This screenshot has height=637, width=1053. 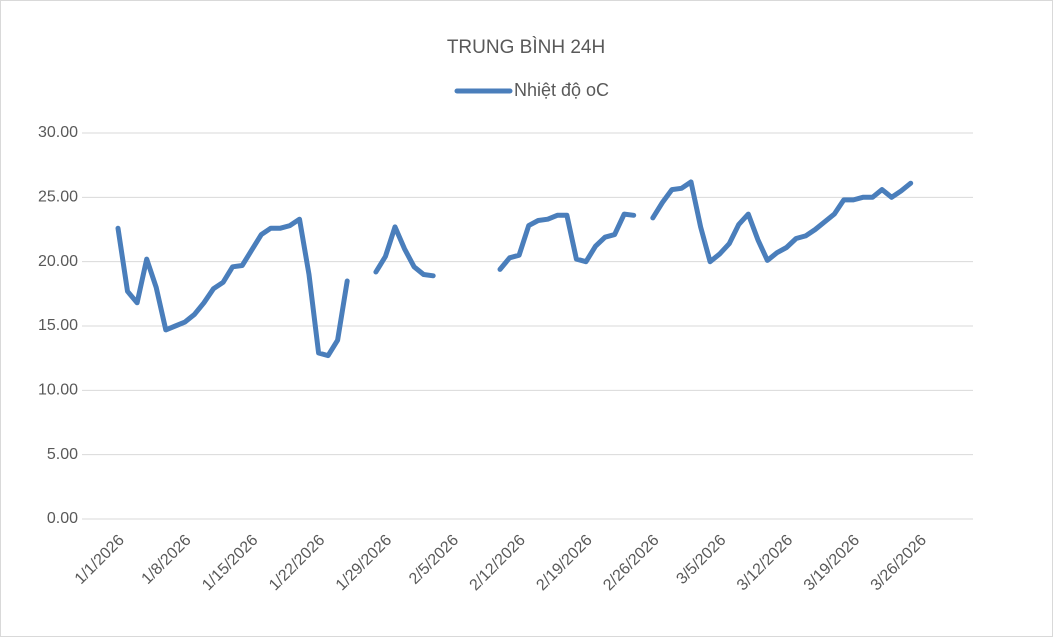 What do you see at coordinates (561, 90) in the screenshot?
I see `legend-label: Nhiệt độ oC` at bounding box center [561, 90].